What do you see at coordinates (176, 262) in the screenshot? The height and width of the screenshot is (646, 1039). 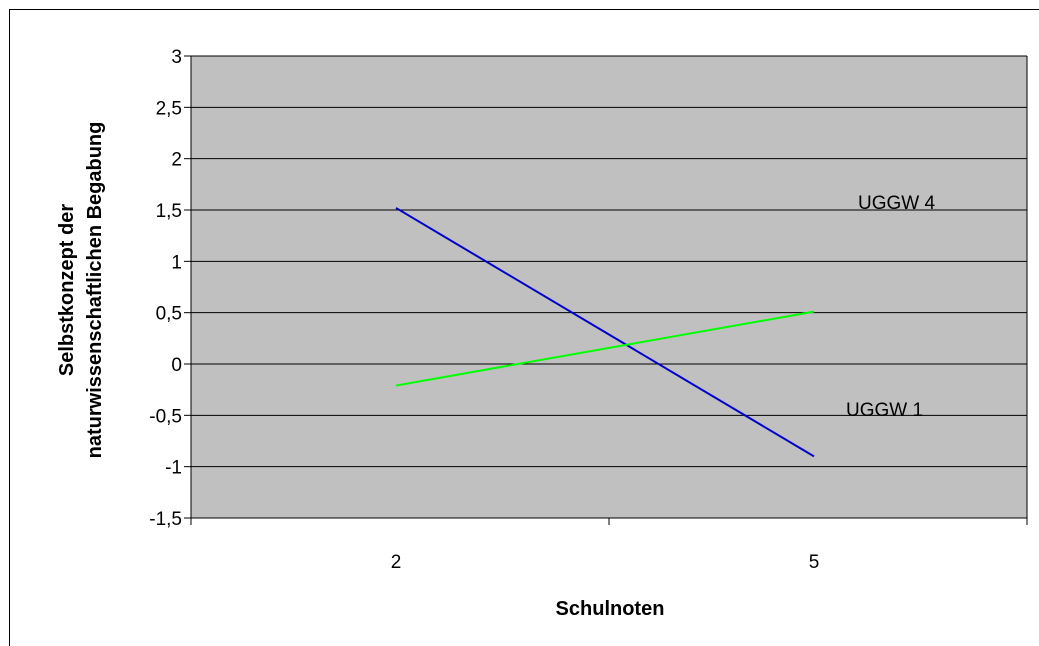 I see `y-tick-label: 1` at bounding box center [176, 262].